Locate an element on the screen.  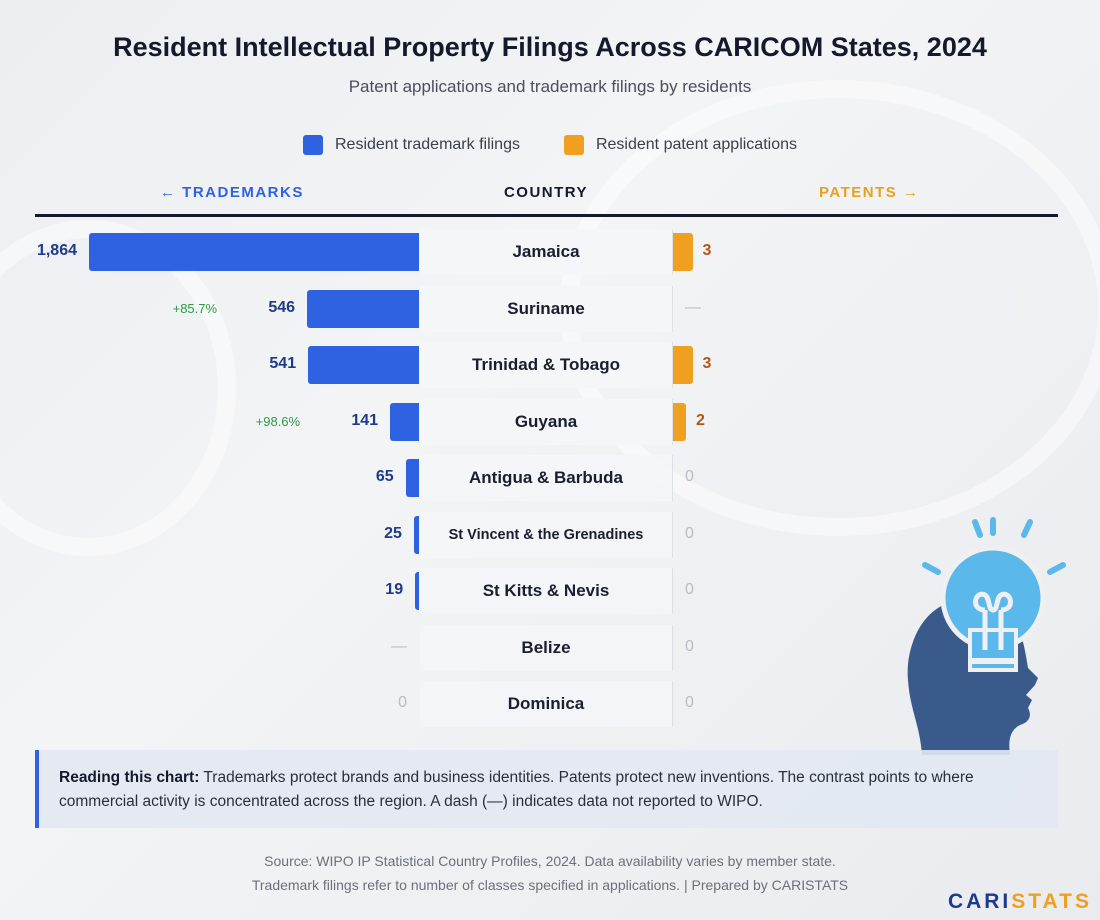
chart-row: 141 +98.6% Guyana 2 is located at coordinates (550, 423).